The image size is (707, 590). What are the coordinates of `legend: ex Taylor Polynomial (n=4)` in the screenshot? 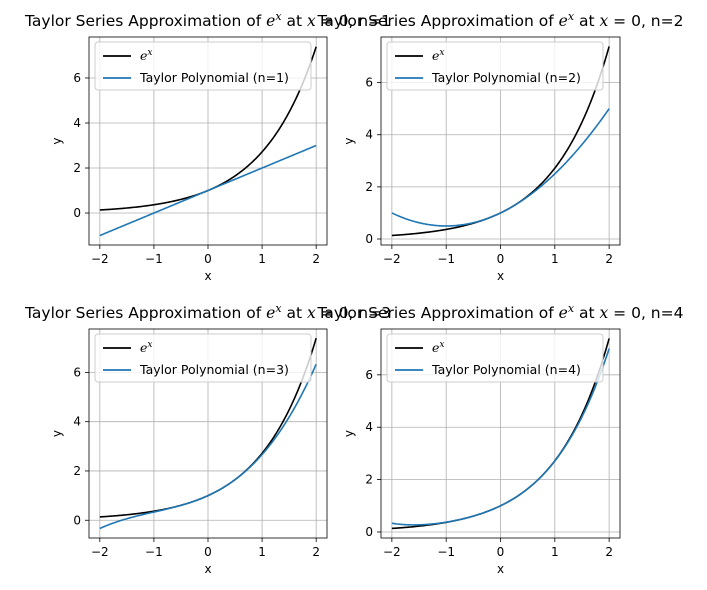 It's located at (495, 358).